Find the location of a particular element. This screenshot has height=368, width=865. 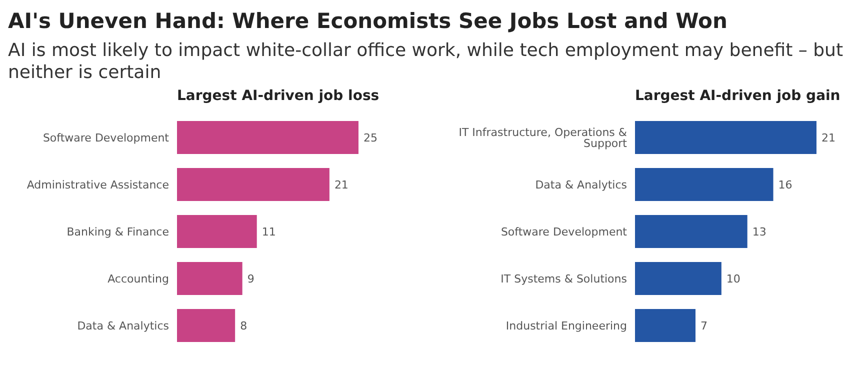

y-tick-label: Accounting is located at coordinates (138, 279).